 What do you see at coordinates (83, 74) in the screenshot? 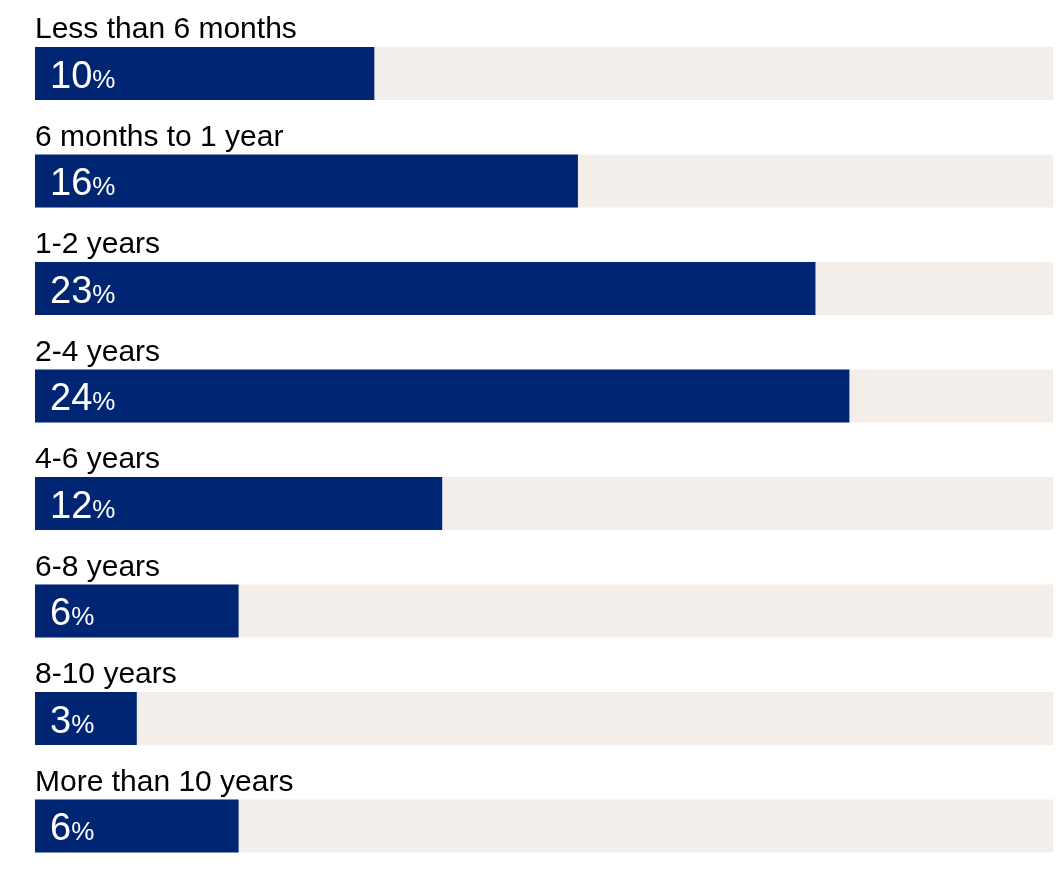
I see `data-label: 10%` at bounding box center [83, 74].